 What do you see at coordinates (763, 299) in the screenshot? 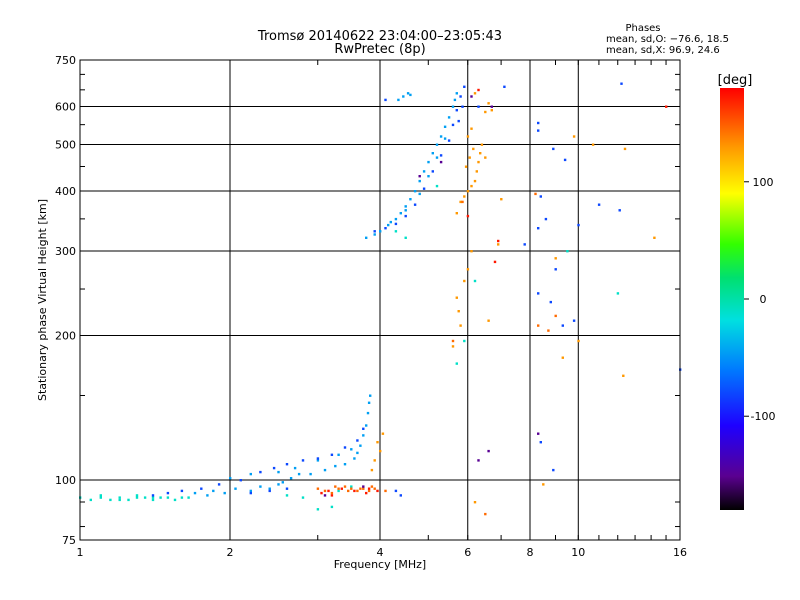
I see `colorbar-tick-label: 0` at bounding box center [763, 299].